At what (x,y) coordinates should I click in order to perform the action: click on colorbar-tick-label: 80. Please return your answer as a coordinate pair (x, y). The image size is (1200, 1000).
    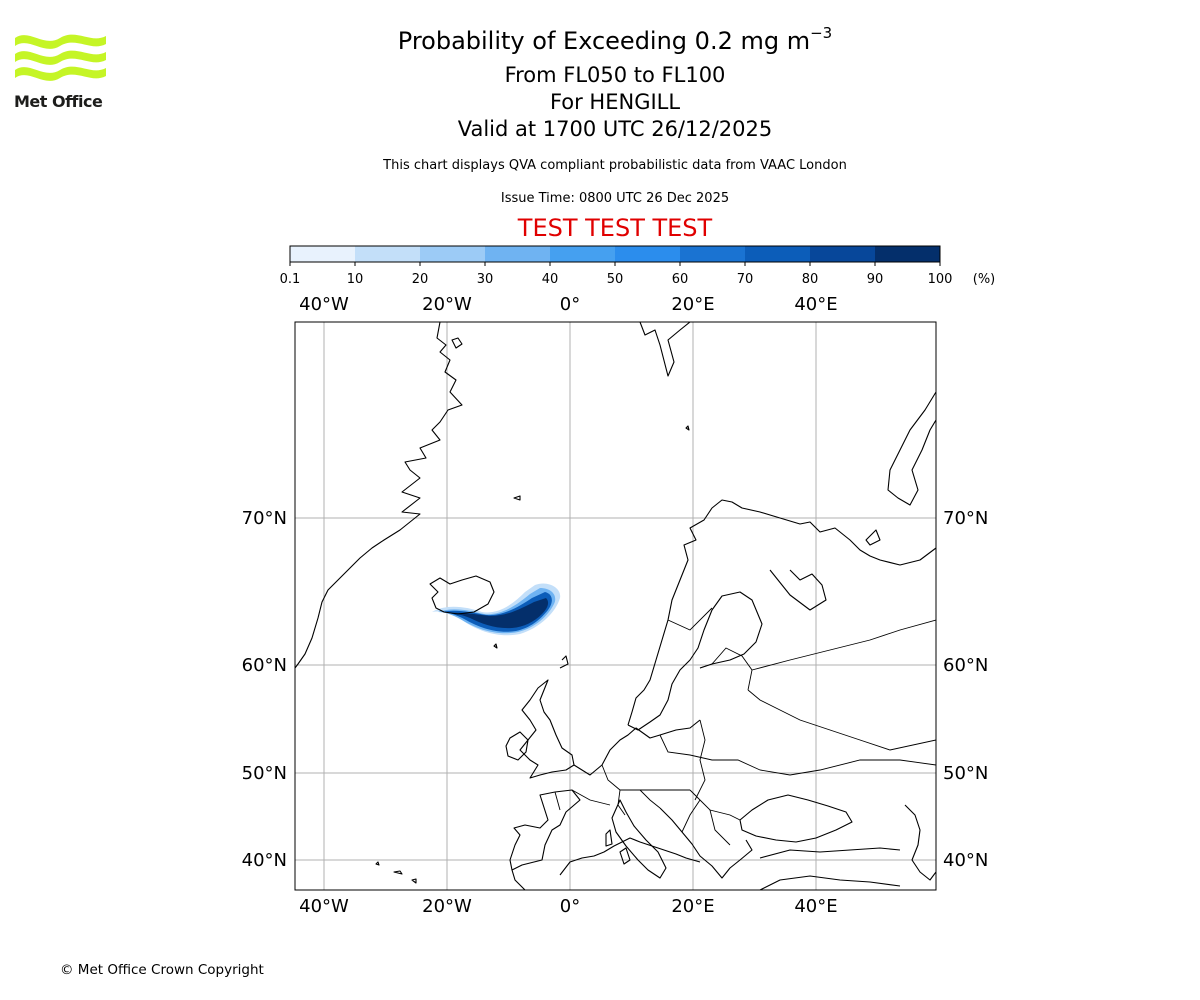
    Looking at the image, I should click on (810, 279).